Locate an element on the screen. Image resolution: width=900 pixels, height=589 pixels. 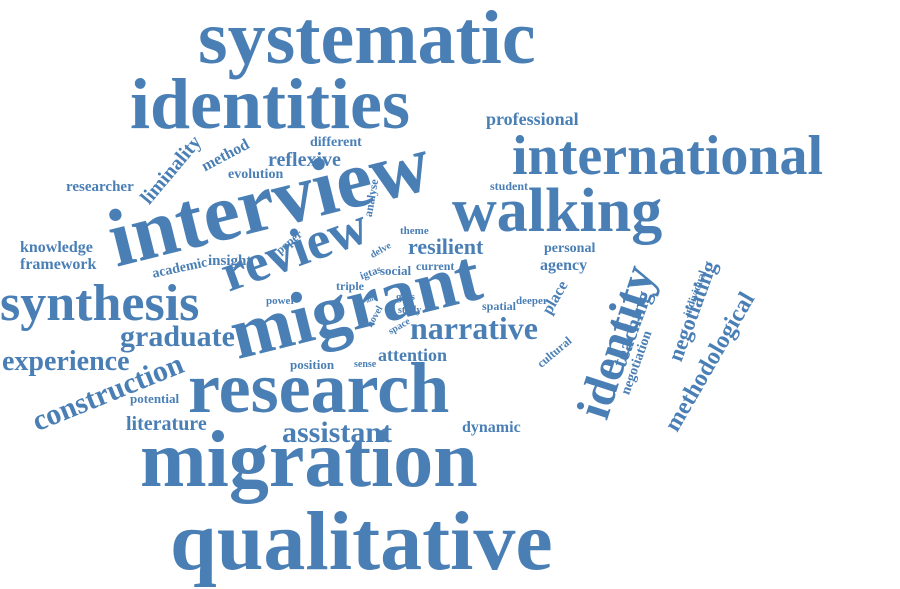
word-study: study is located at coordinates (410, 310).